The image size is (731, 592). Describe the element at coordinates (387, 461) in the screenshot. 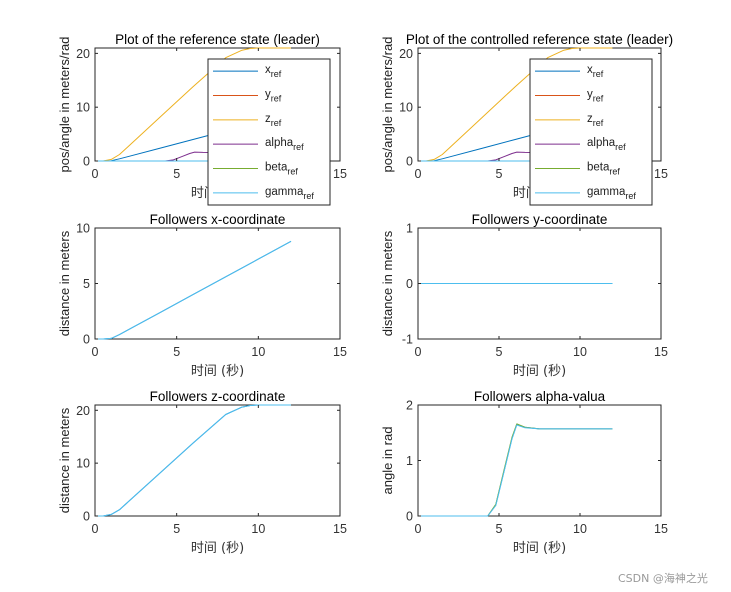

I see `y-axis-label: angle in rad` at that location.